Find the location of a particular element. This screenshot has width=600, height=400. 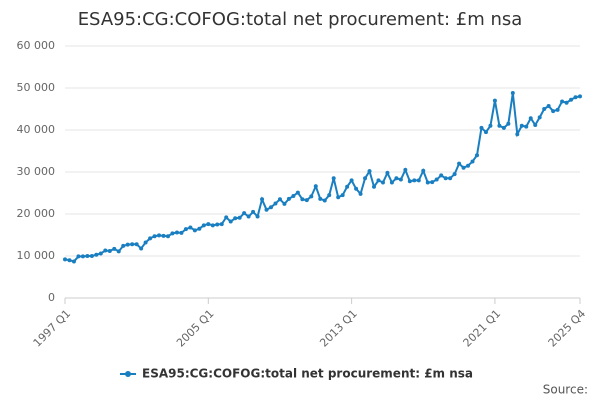

legend-swatch-dot is located at coordinates (128, 374).